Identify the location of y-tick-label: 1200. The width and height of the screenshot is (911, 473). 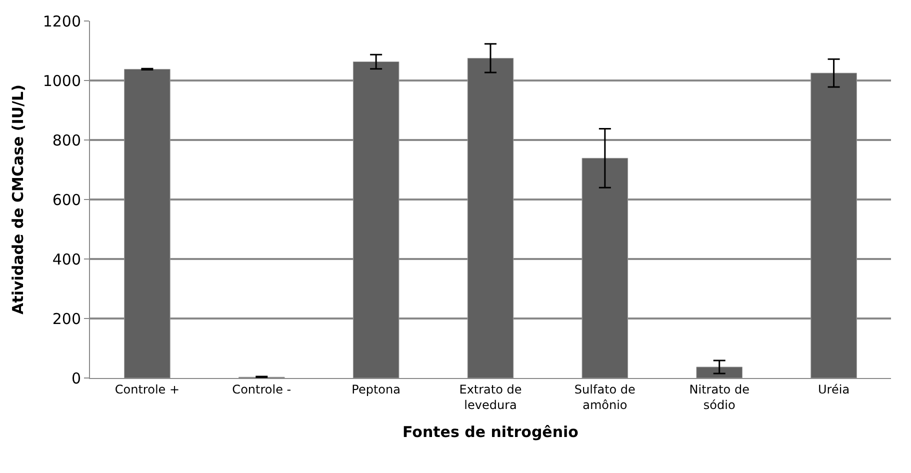
(61, 21).